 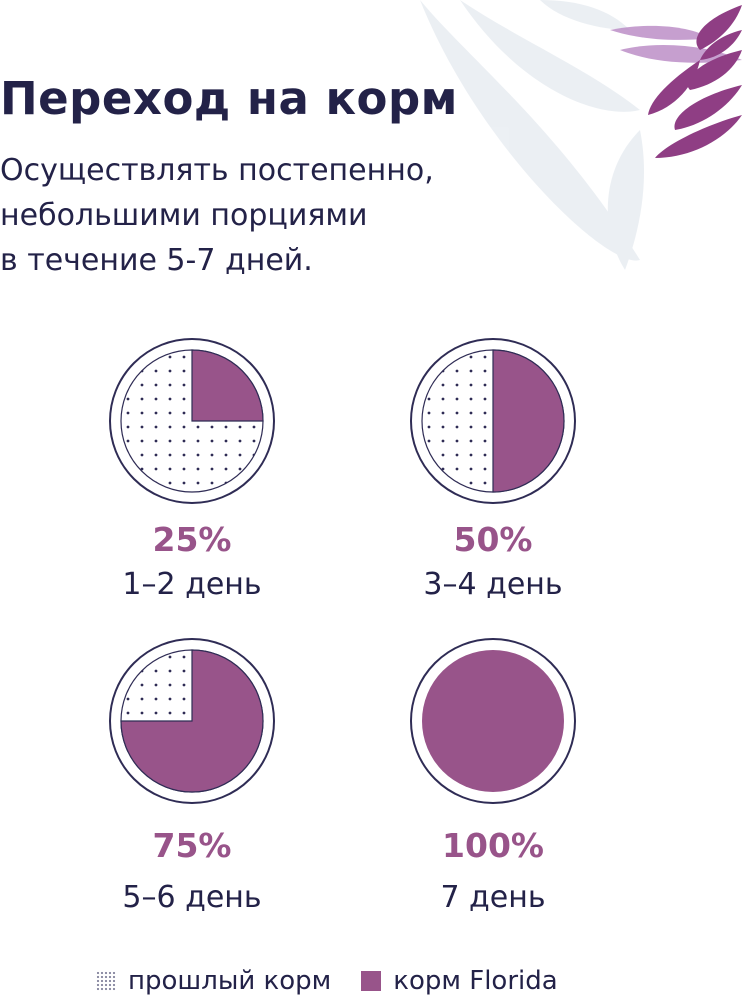 What do you see at coordinates (192, 584) in the screenshot?
I see `category-label-1: 1–2 день` at bounding box center [192, 584].